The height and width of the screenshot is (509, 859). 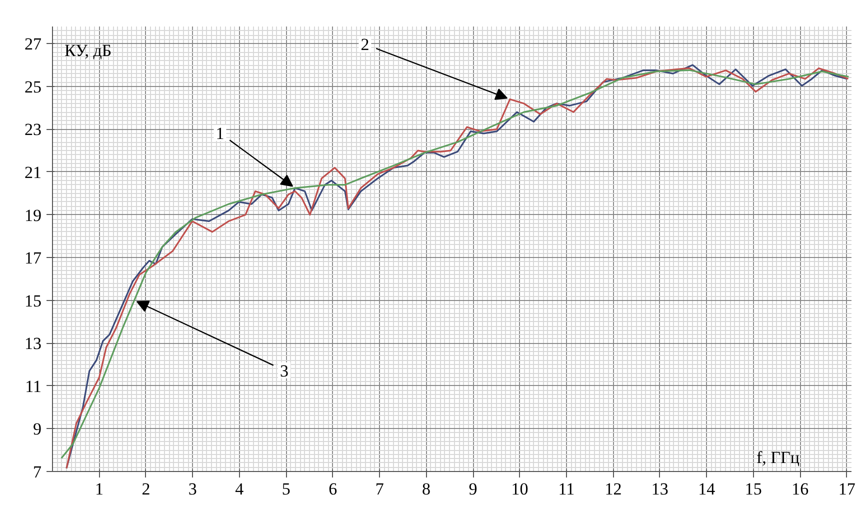 What do you see at coordinates (379, 489) in the screenshot?
I see `x-tick-label: 7` at bounding box center [379, 489].